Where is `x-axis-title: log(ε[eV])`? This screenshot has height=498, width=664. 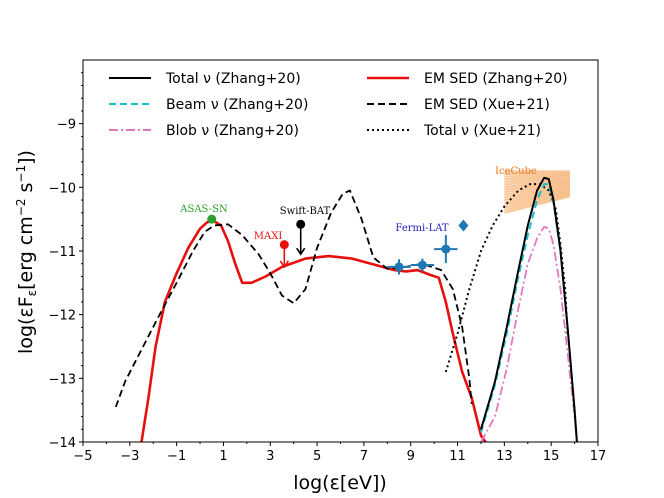 x-axis-title: log(ε[eV]) is located at coordinates (340, 483).